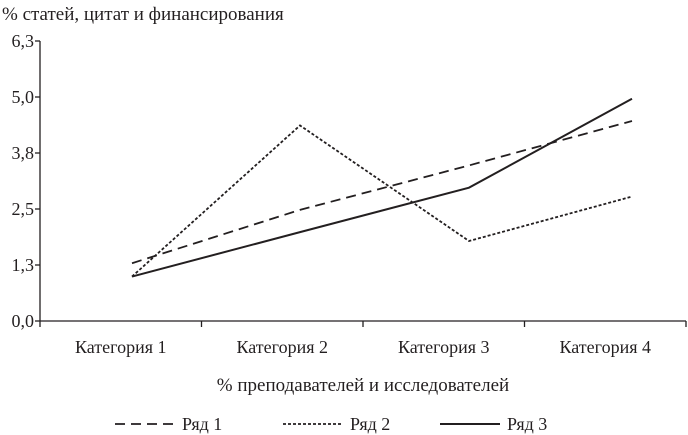 Image resolution: width=688 pixels, height=435 pixels. What do you see at coordinates (606, 347) in the screenshot?
I see `x-tick-label: Категория 4` at bounding box center [606, 347].